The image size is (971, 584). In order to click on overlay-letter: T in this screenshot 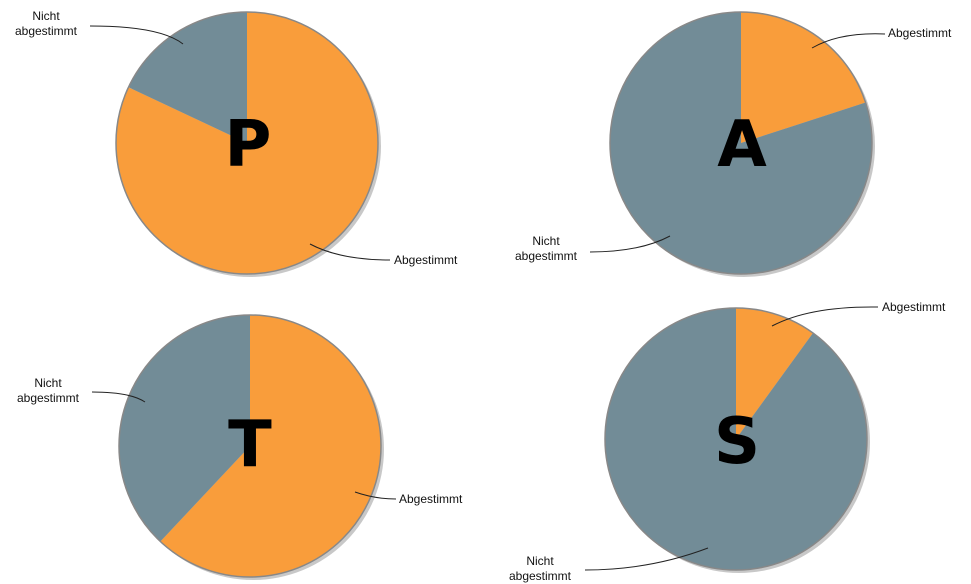, I will do `click(250, 445)`.